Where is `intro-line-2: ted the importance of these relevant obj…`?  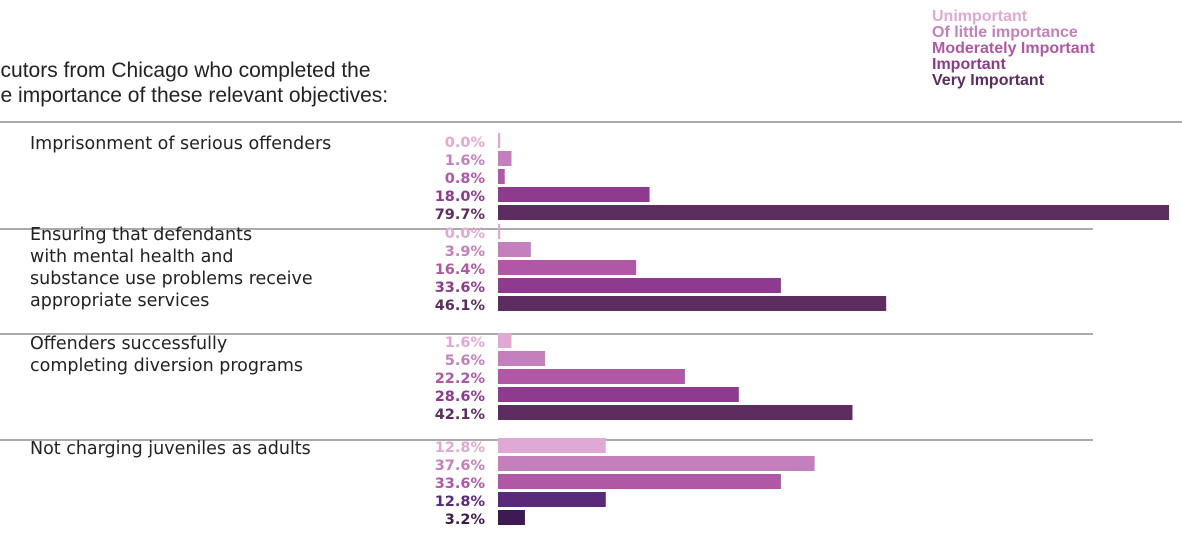
intro-line-2: ted the importance of these relevant obj… is located at coordinates (194, 95).